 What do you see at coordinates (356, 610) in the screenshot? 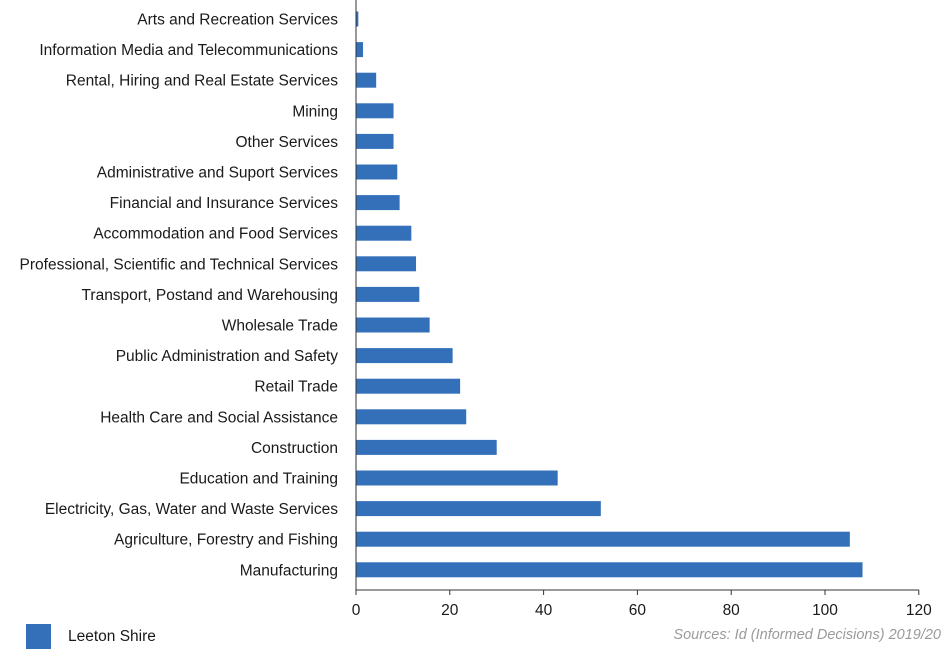
I see `x-tick-label: 0` at bounding box center [356, 610].